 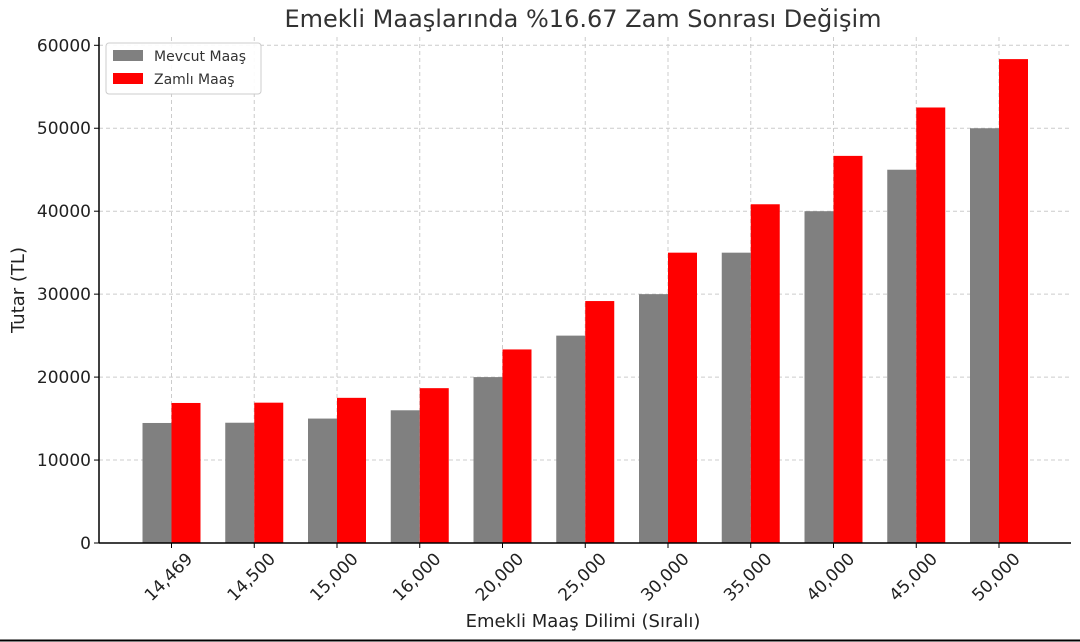 What do you see at coordinates (64, 129) in the screenshot?
I see `y-tick-label: 50000` at bounding box center [64, 129].